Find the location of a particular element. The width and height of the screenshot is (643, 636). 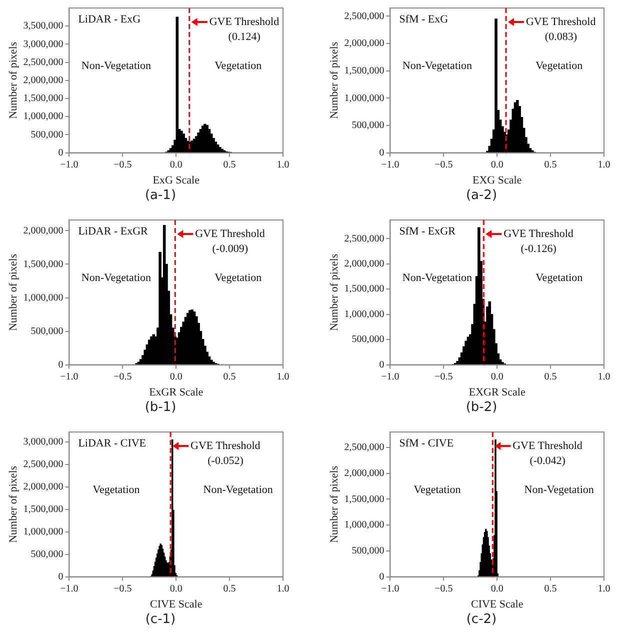

text: SfM - CIVE is located at coordinates (426, 443).